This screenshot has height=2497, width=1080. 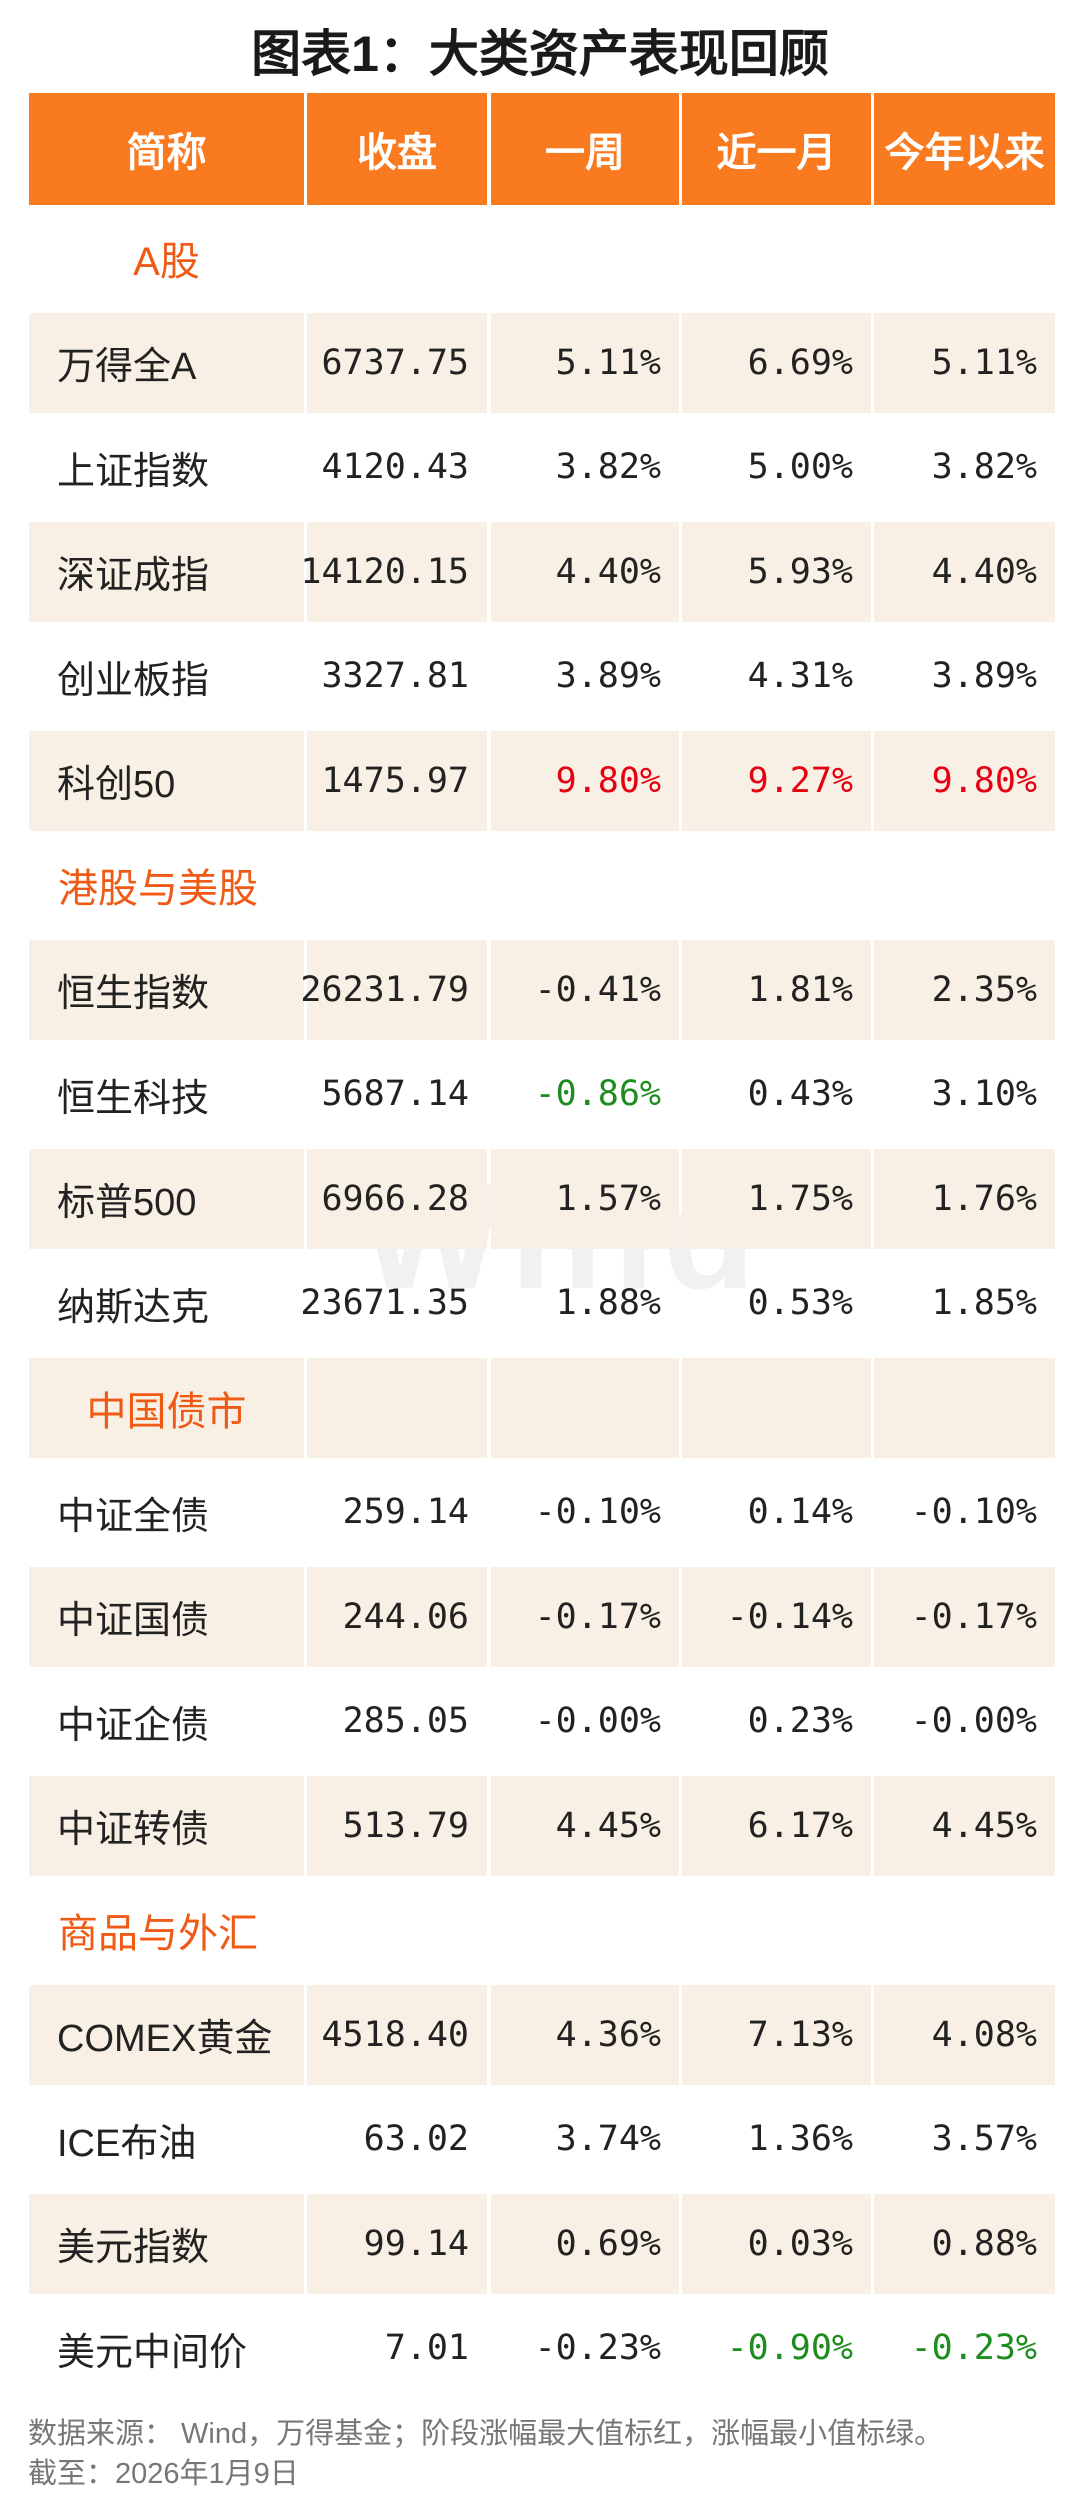 What do you see at coordinates (800, 1303) in the screenshot?
I see `row-value: 0.53%` at bounding box center [800, 1303].